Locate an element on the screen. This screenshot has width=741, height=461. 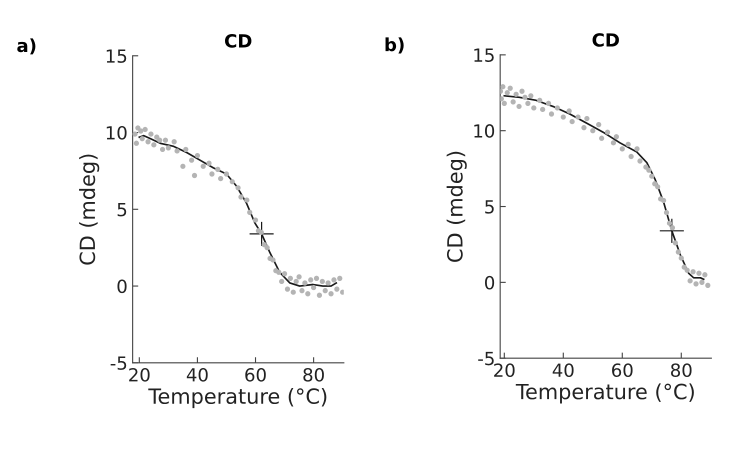
text: a) is located at coordinates (26, 46).